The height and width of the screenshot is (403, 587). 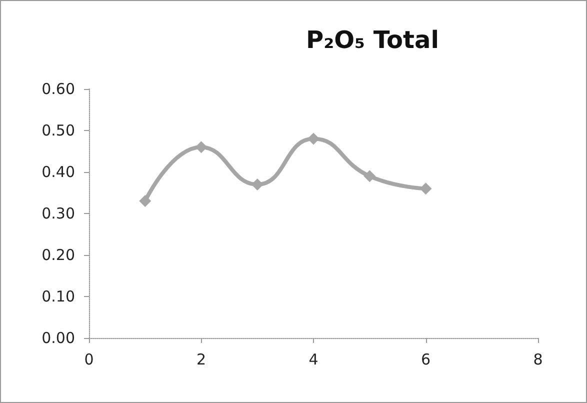 What do you see at coordinates (58, 213) in the screenshot?
I see `y-tick-label: 0.30` at bounding box center [58, 213].